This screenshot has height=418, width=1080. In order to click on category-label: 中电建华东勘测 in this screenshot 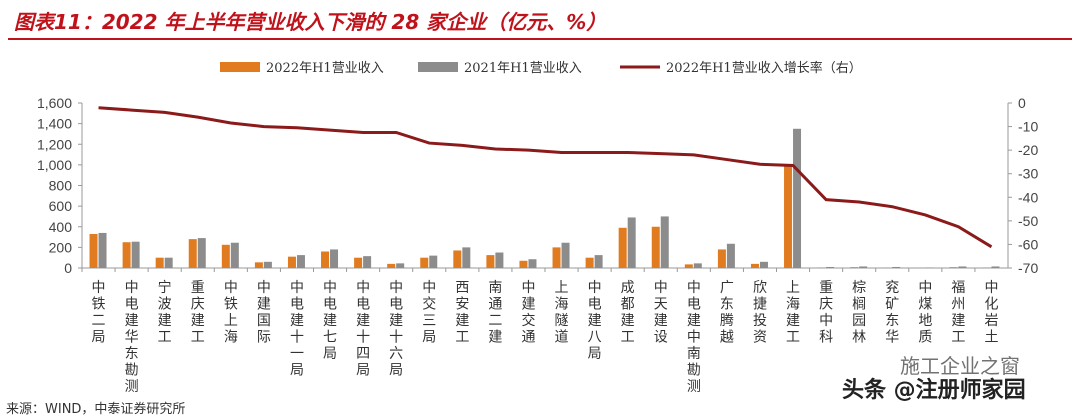, I will do `click(132, 337)`.